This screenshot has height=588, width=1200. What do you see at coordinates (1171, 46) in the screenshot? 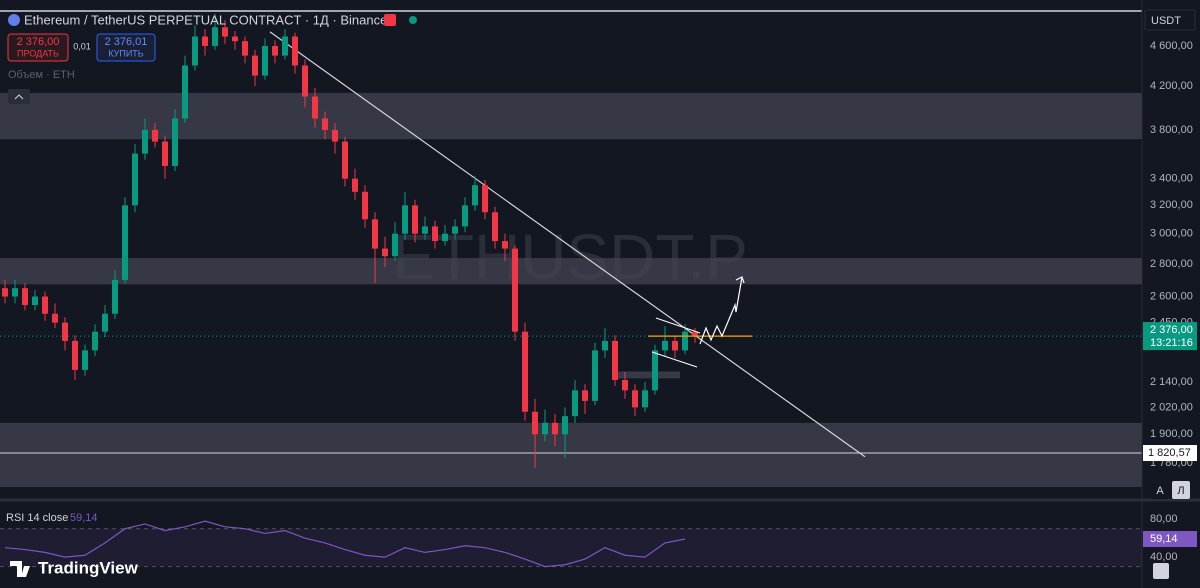
I see `y-tick-label: 4 600,00` at bounding box center [1171, 46].